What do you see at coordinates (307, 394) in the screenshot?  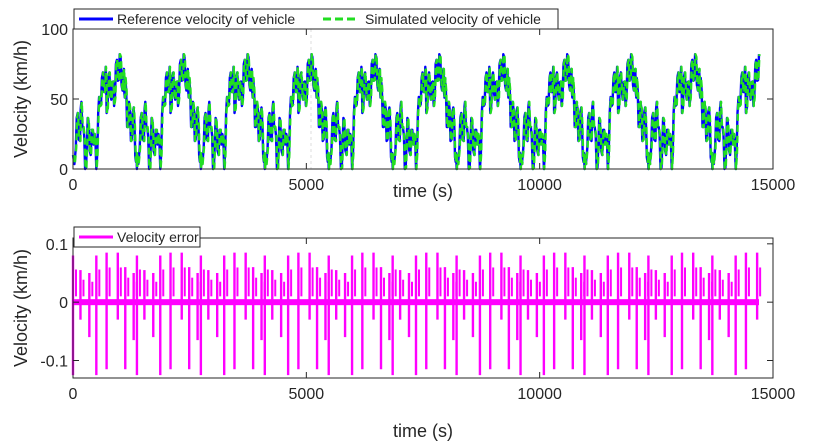 I see `bottom-x-tick-label: 5000` at bounding box center [307, 394].